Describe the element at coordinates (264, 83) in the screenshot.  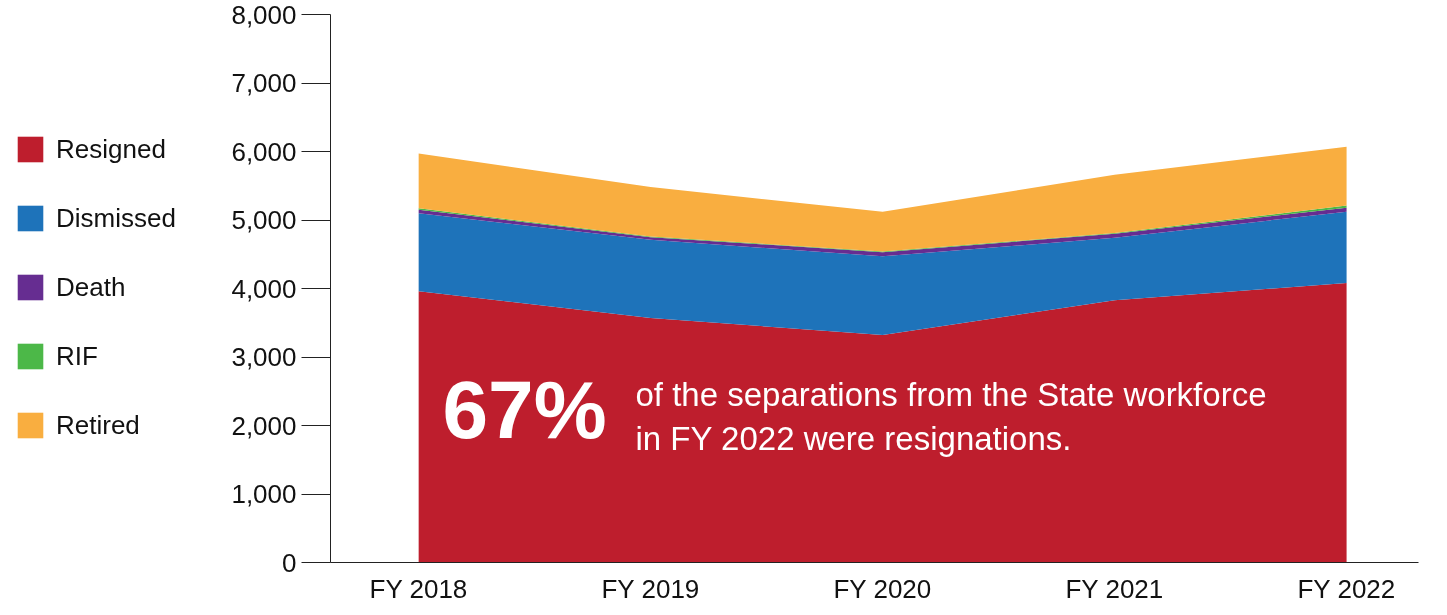
I see `y-tick-label: 7,000` at that location.